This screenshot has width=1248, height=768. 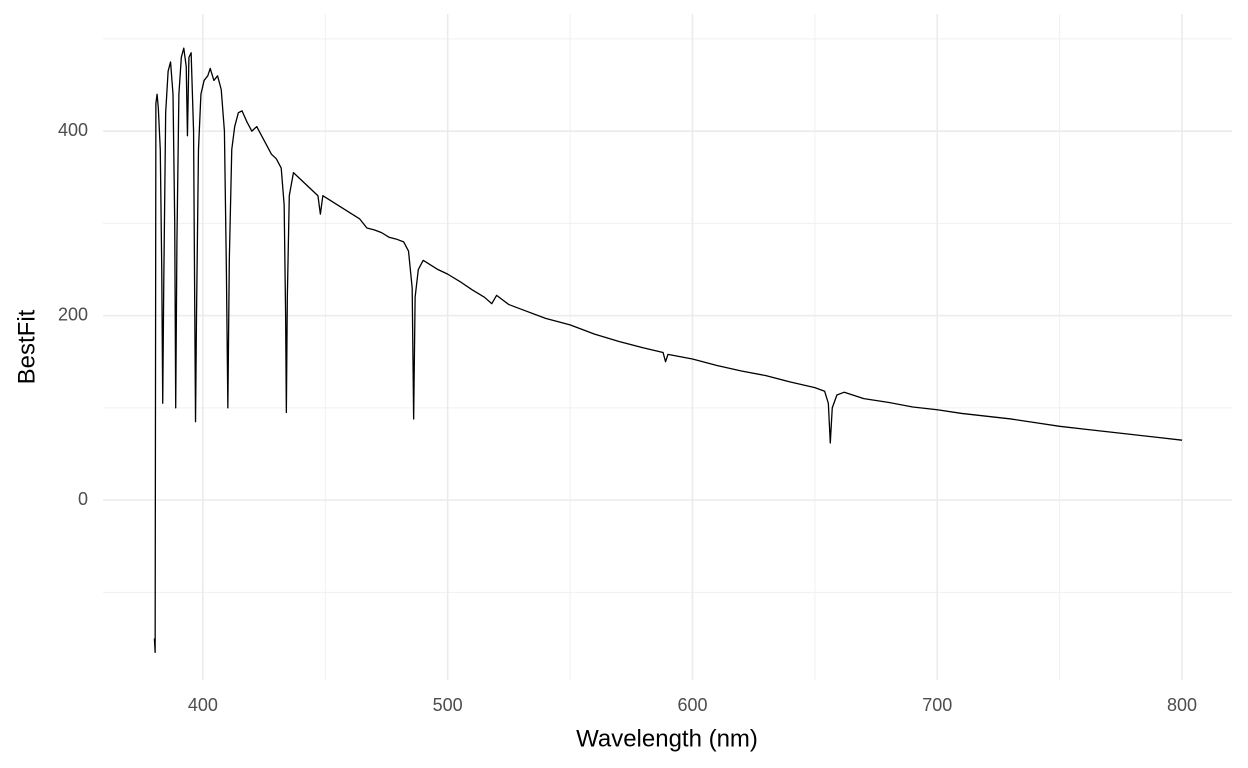 I want to click on x-tick-label: 400, so click(x=203, y=705).